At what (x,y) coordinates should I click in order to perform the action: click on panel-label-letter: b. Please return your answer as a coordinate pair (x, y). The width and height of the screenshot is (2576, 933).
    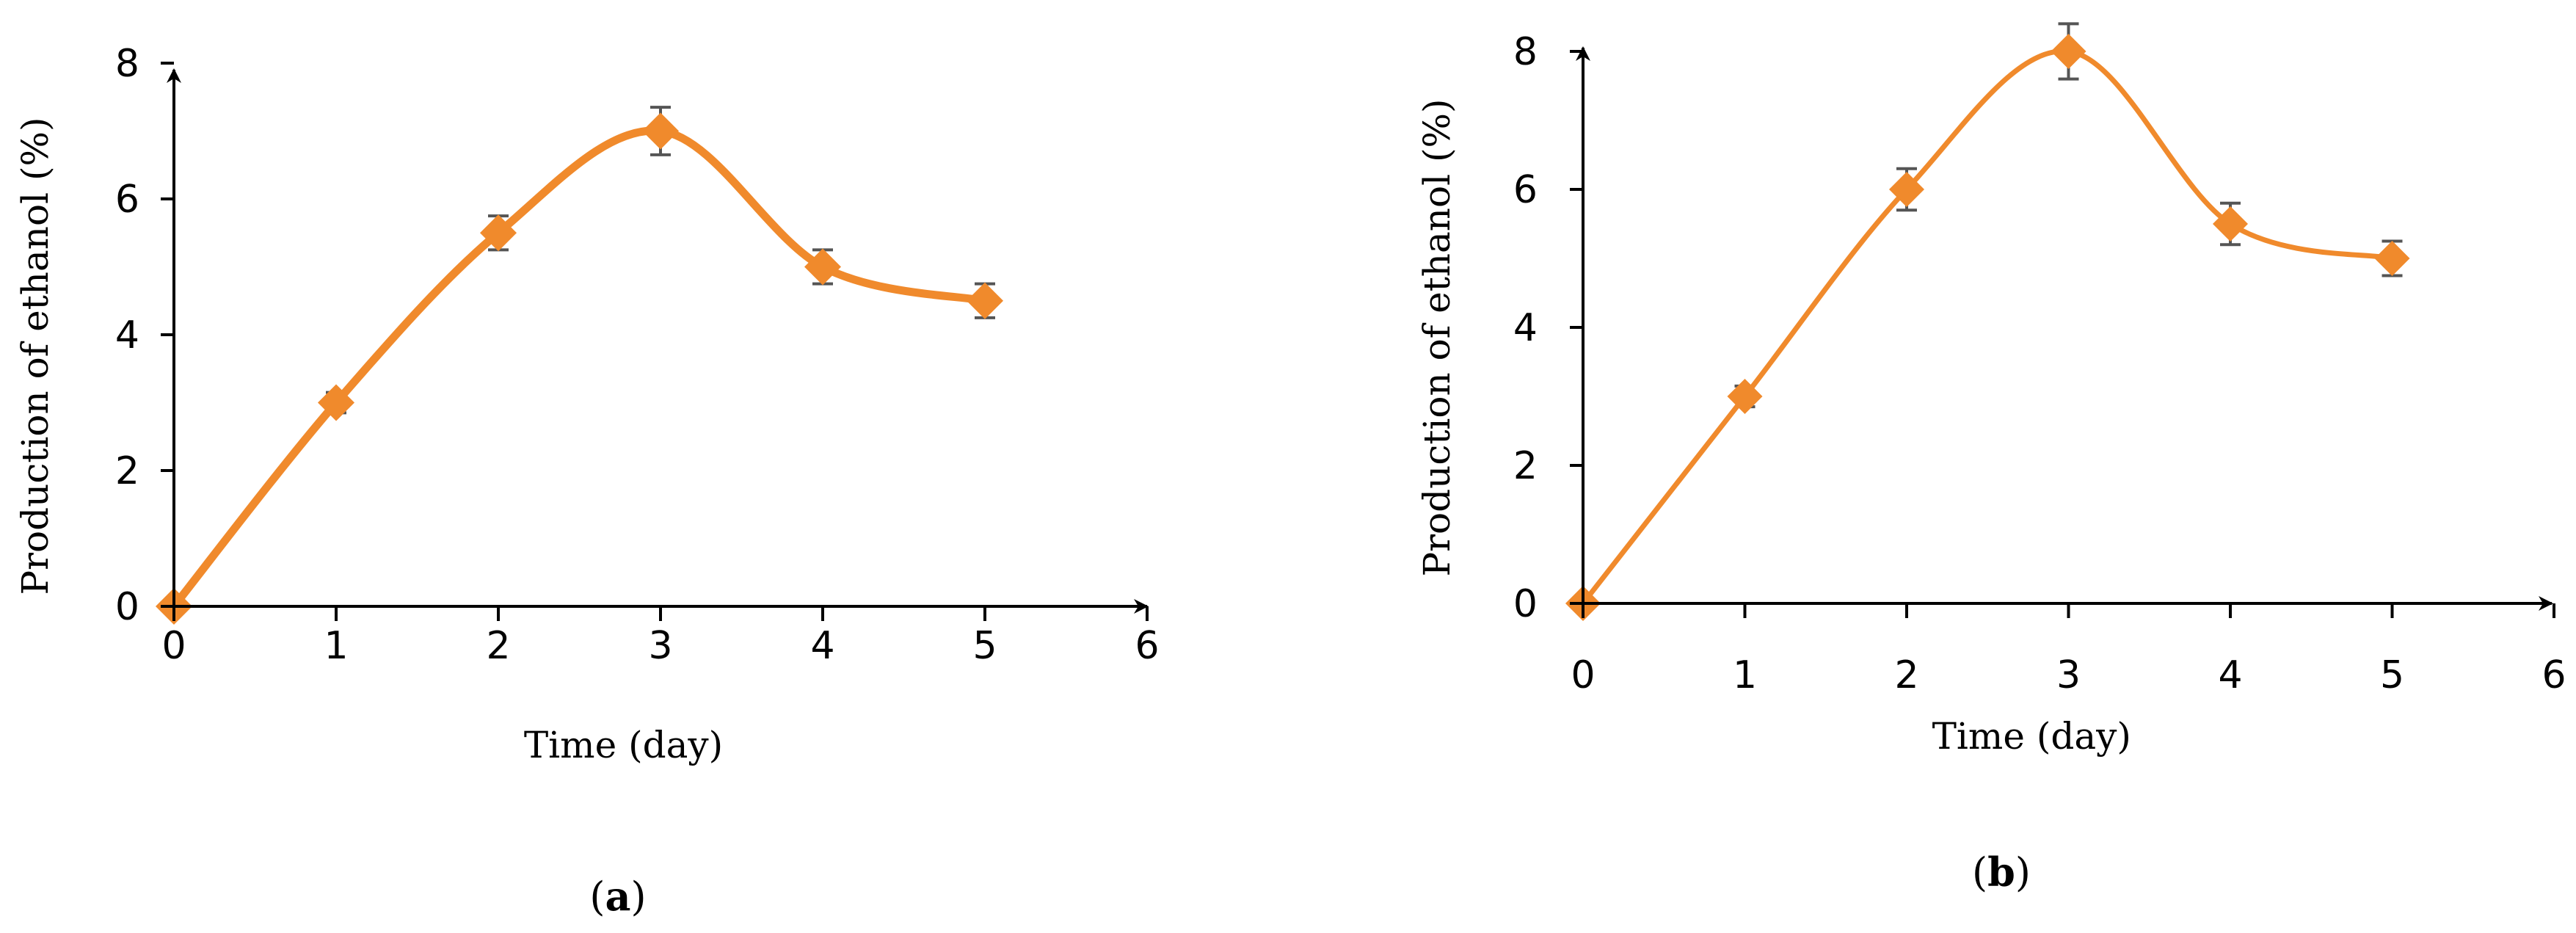
    Looking at the image, I should click on (2001, 872).